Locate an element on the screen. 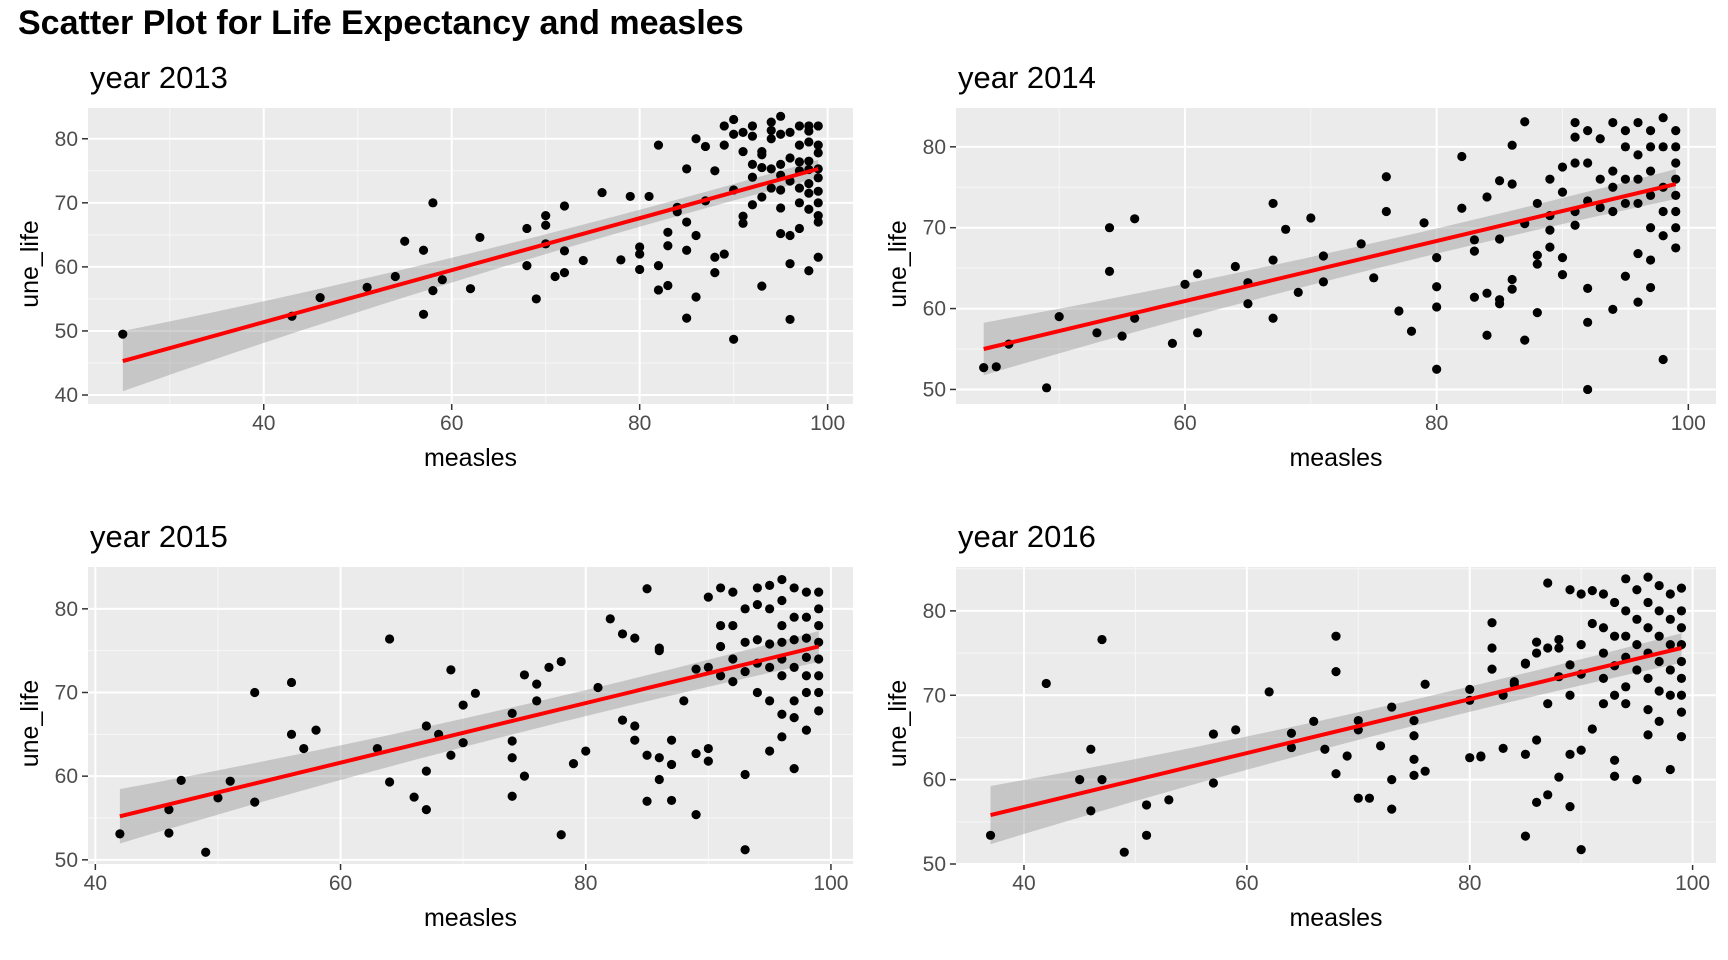 The width and height of the screenshot is (1728, 960). y-tick-label: 40 is located at coordinates (66, 395).